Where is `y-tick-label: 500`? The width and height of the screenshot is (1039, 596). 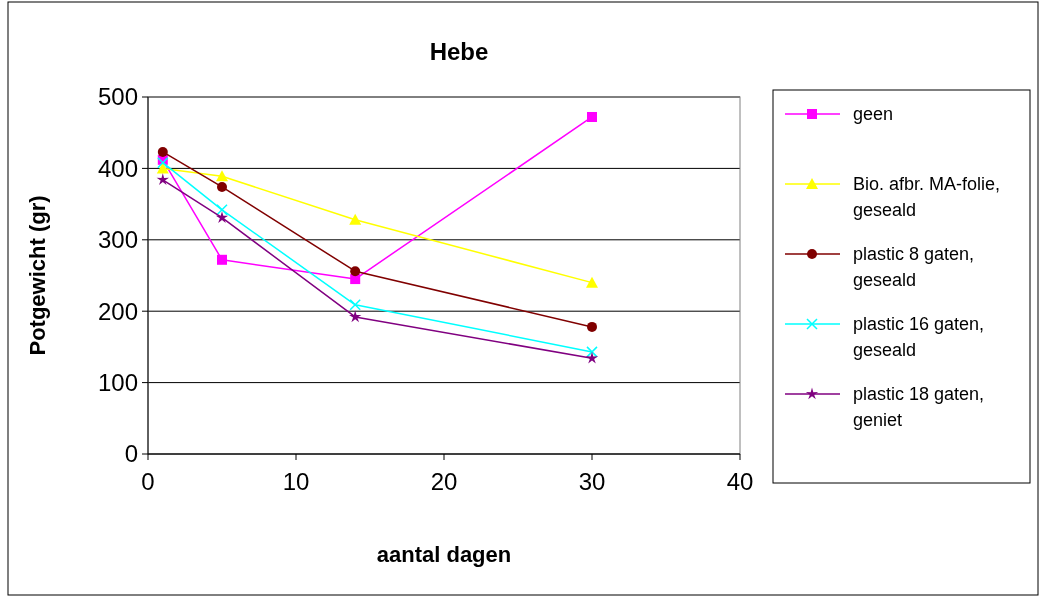
y-tick-label: 500 is located at coordinates (117, 97).